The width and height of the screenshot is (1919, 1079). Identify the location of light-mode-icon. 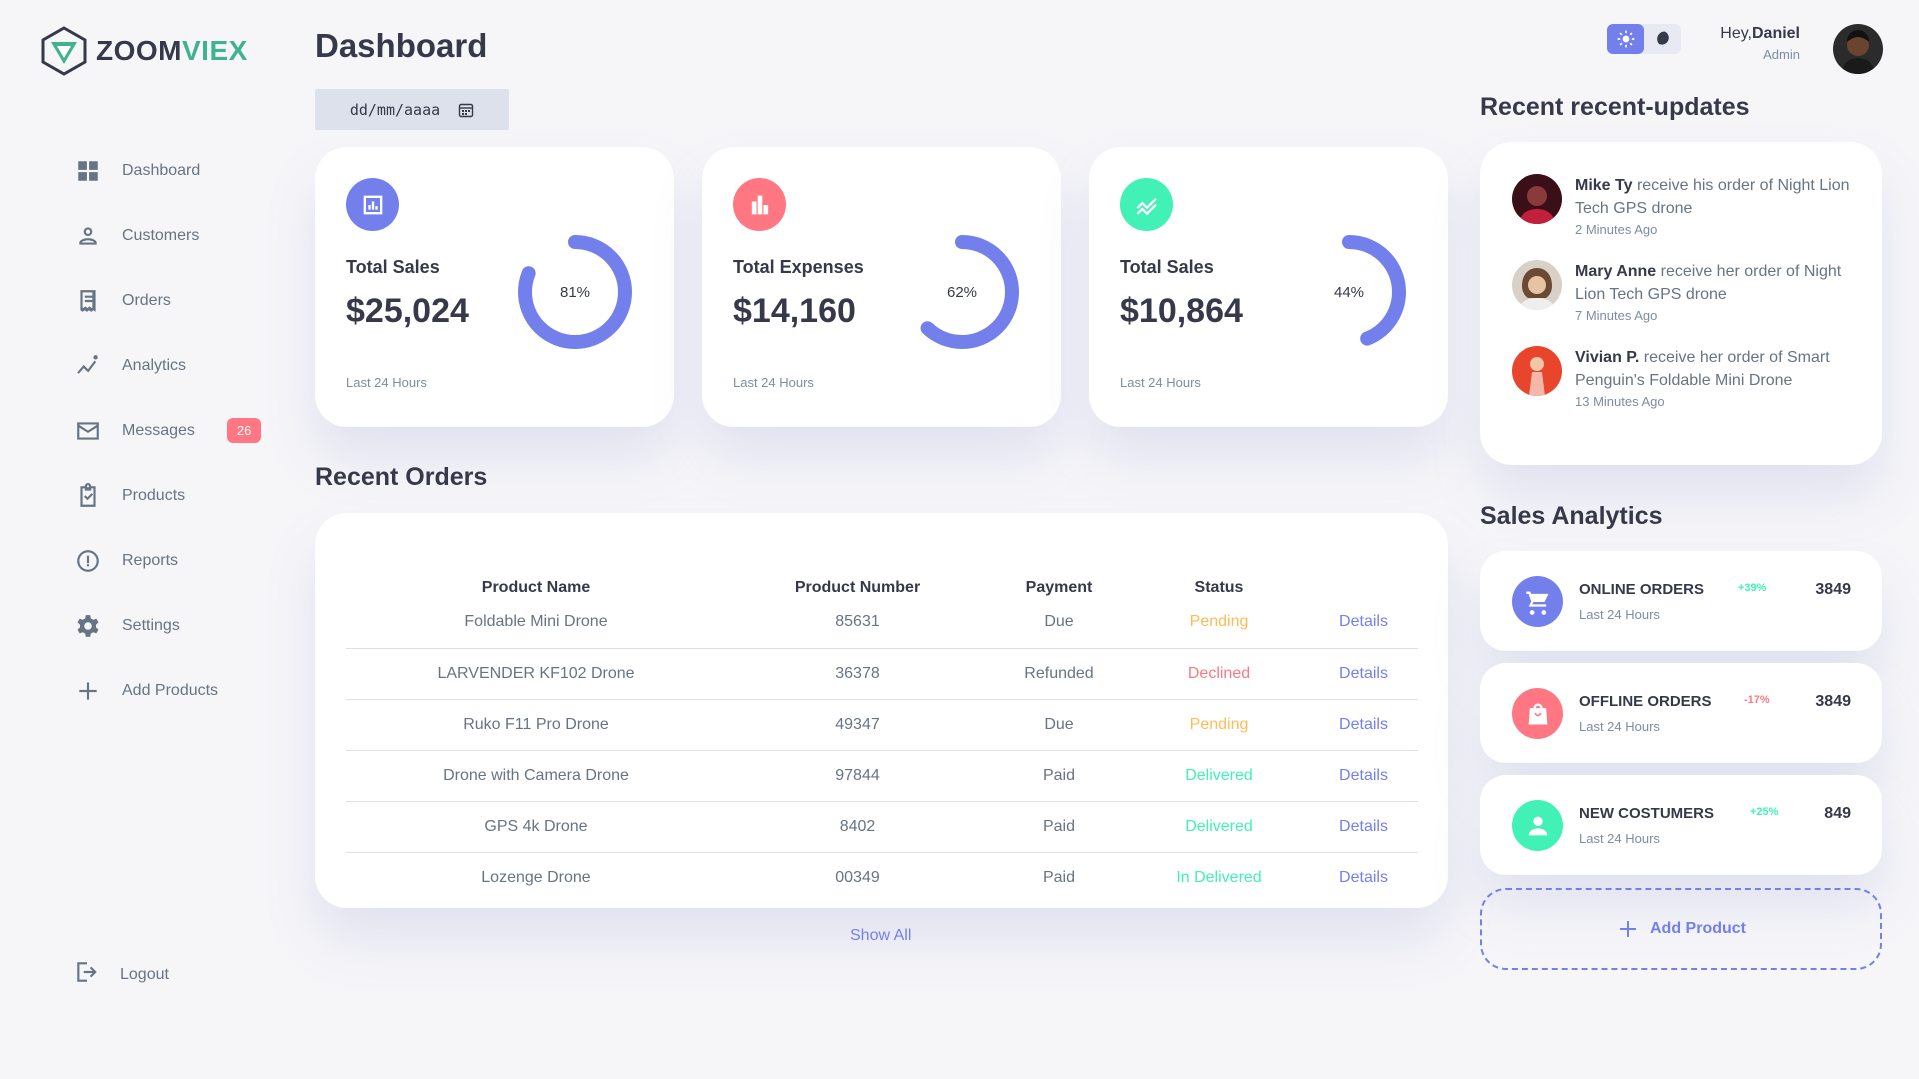
(1625, 39).